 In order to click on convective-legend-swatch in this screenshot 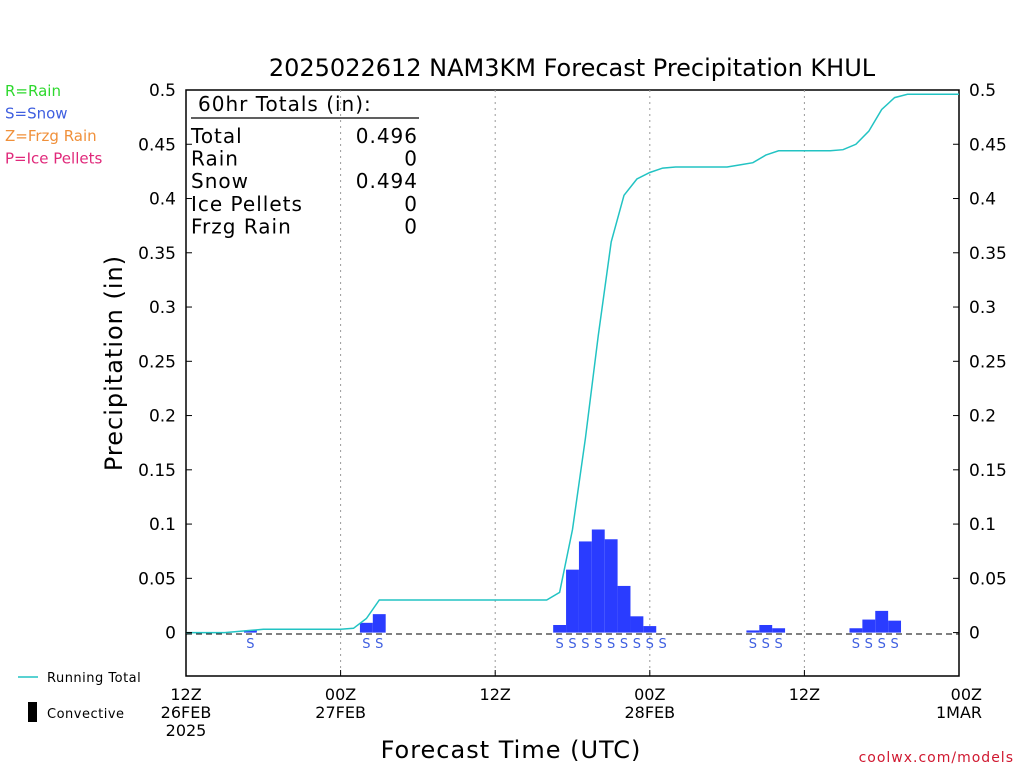, I will do `click(32, 712)`.